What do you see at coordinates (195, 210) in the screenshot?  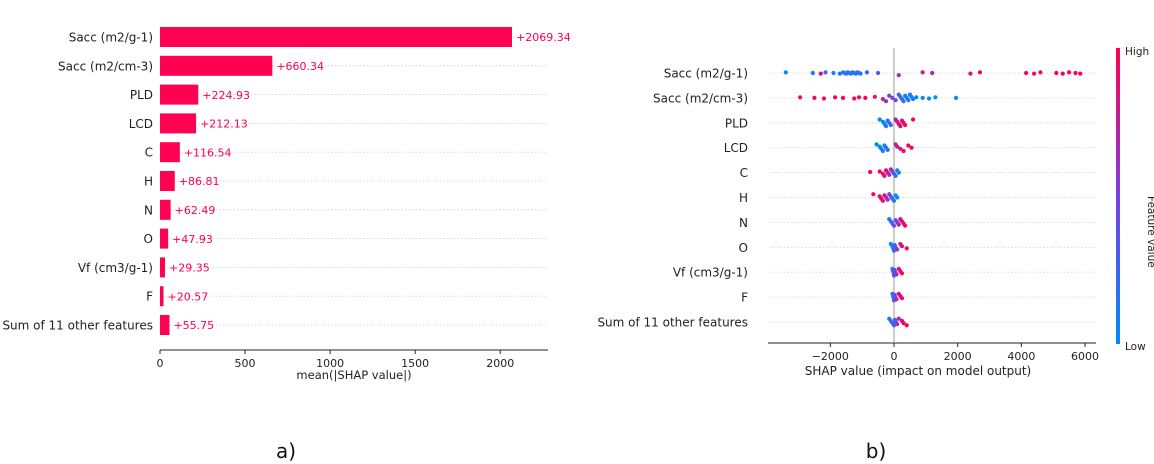 I see `value-label-n: +62.49` at bounding box center [195, 210].